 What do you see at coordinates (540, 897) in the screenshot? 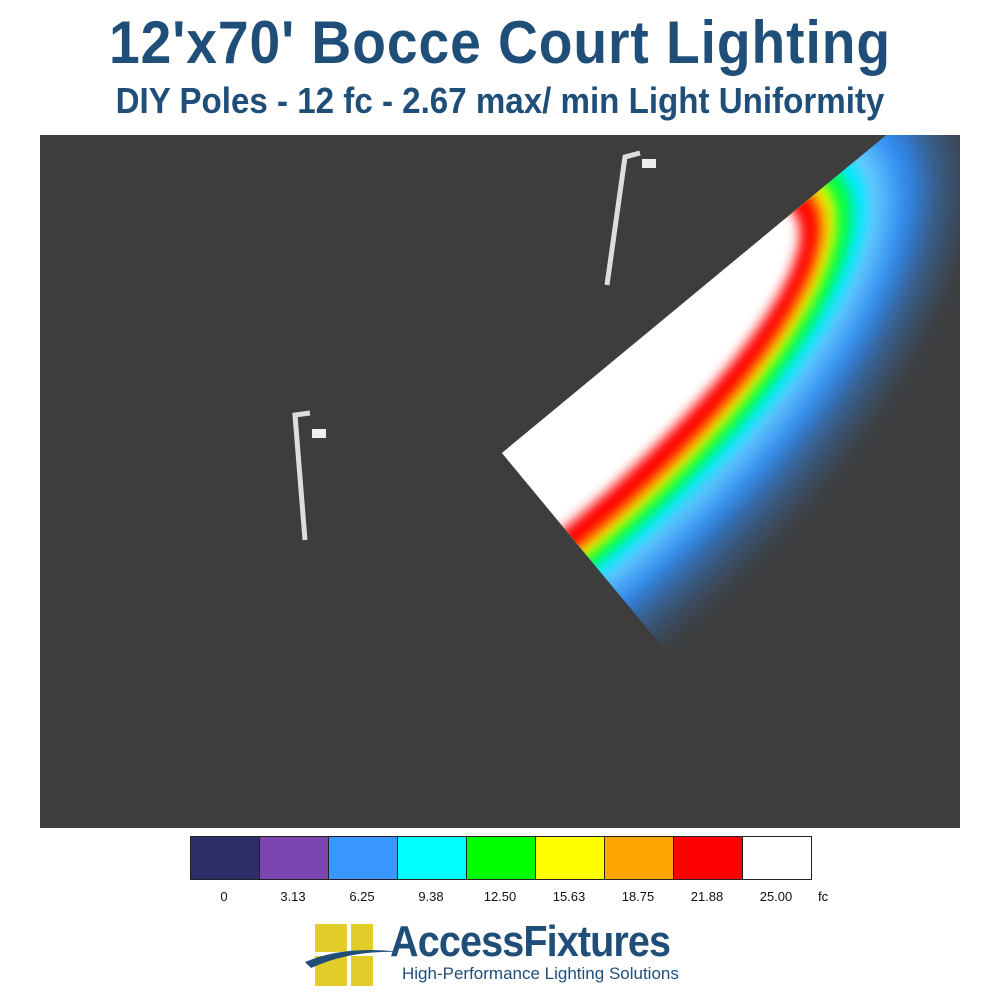
I see `color-scale-ticks: 0 3.13 6.25 9.38 12.50 15.63 18.75 21.88 25.00` at bounding box center [540, 897].